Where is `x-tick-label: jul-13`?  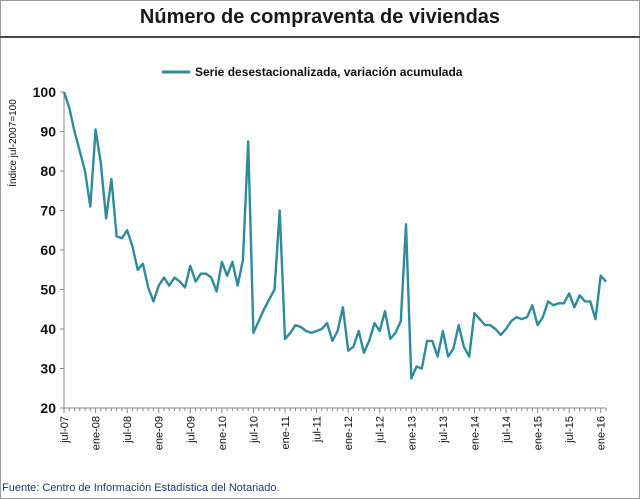
x-tick-label: jul-13 is located at coordinates (444, 430).